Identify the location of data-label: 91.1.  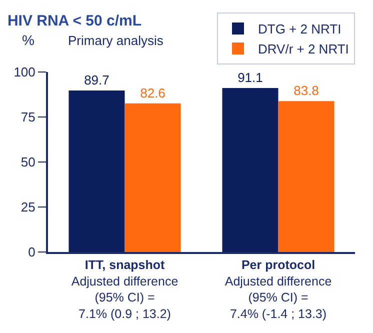
(250, 78).